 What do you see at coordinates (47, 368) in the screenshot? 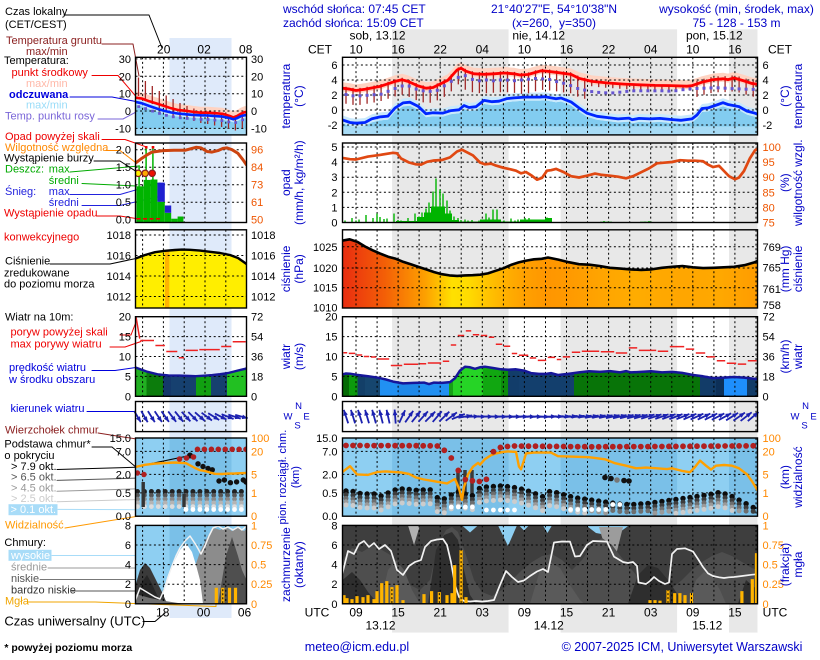
I see `svg-text: prędkość wiatru` at bounding box center [47, 368].